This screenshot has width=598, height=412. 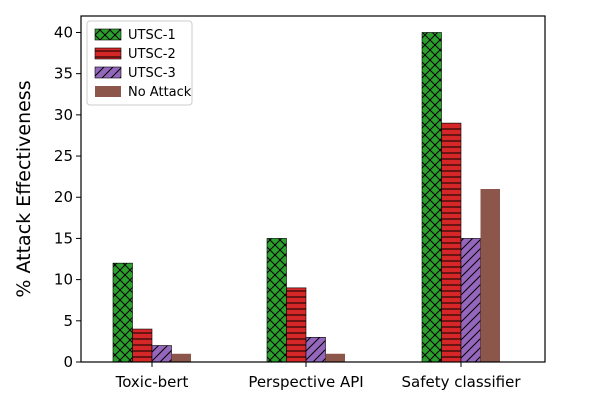 I want to click on bar-utsc-1-safety-classifier, so click(x=431, y=197).